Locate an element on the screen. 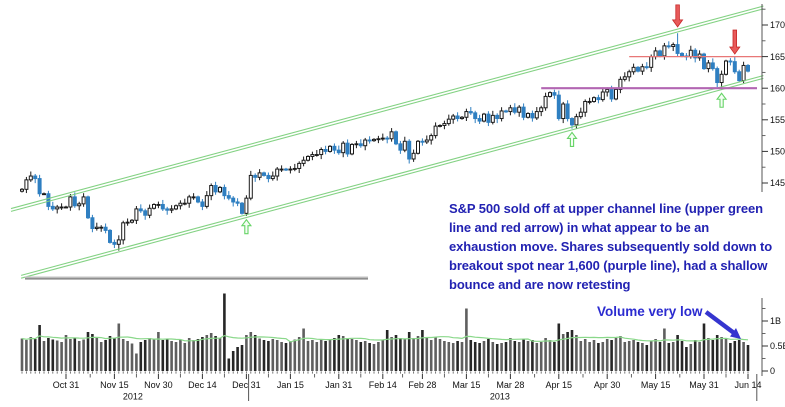 The width and height of the screenshot is (785, 407). svg-text: 1B is located at coordinates (775, 321).